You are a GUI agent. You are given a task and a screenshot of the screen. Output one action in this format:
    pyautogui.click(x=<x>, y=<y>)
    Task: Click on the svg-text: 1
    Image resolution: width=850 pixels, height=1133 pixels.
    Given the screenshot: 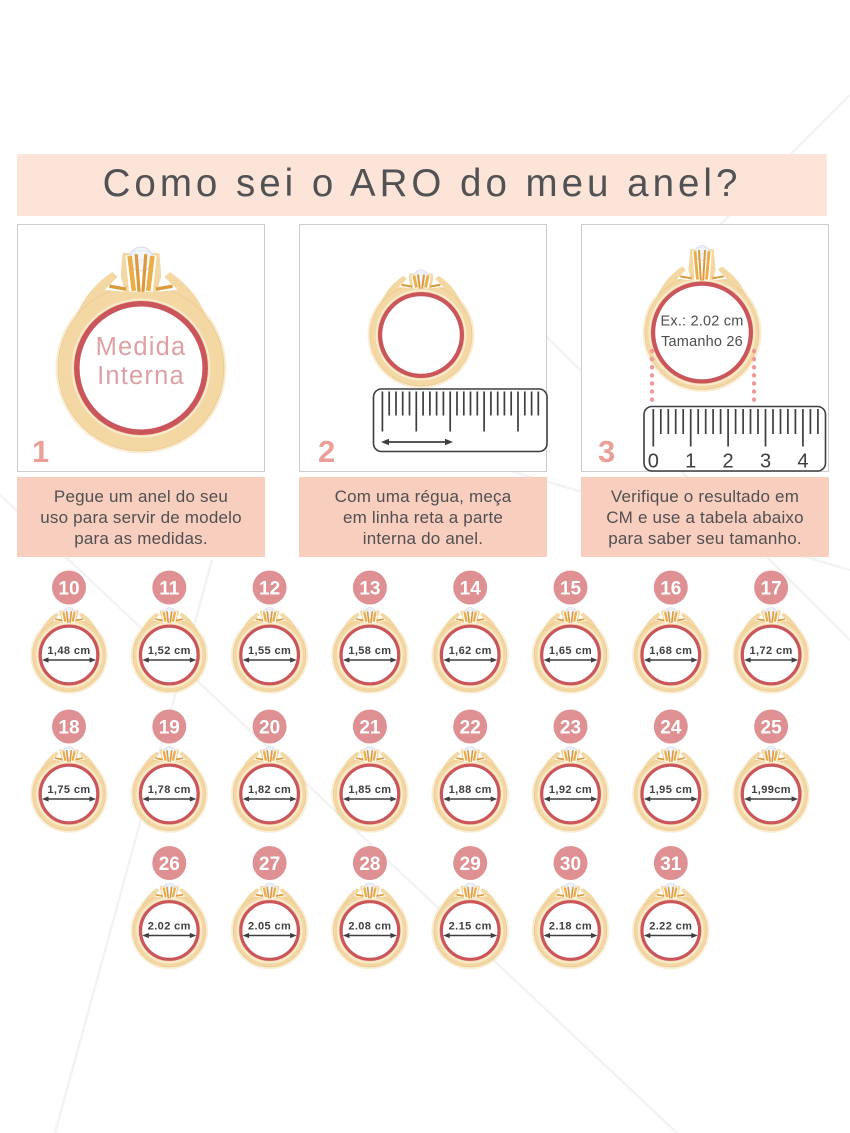 What is the action you would take?
    pyautogui.click(x=690, y=462)
    